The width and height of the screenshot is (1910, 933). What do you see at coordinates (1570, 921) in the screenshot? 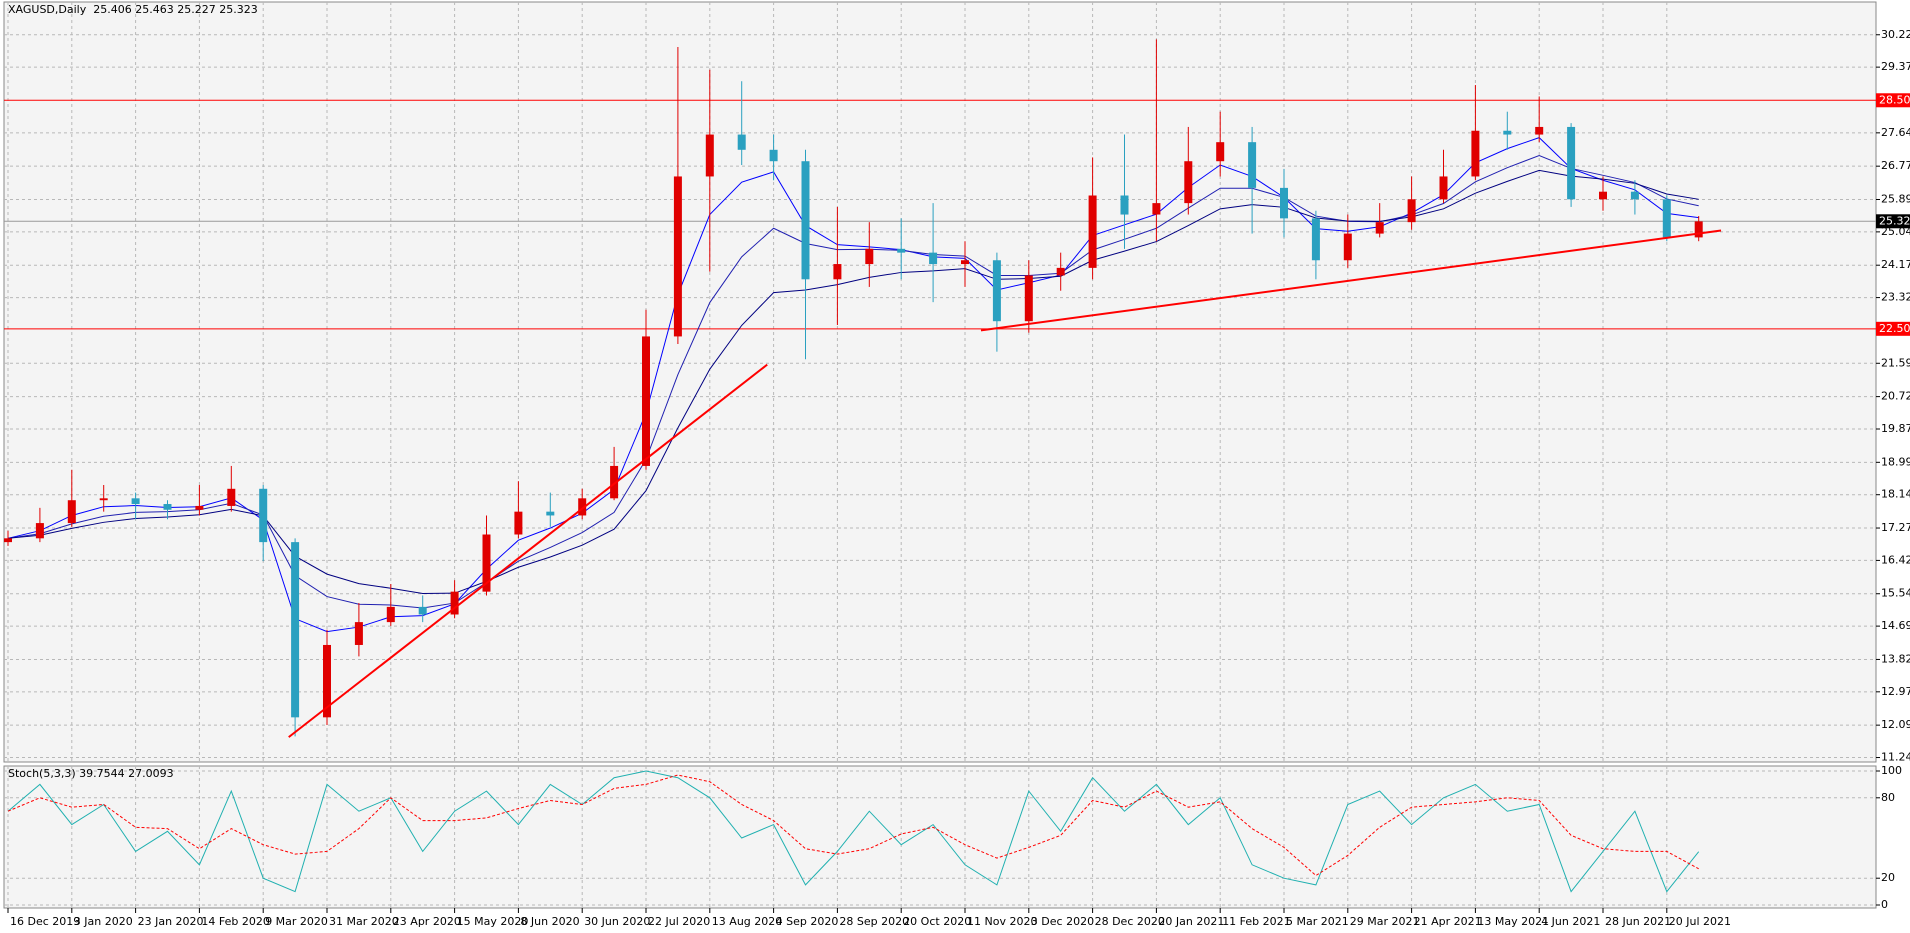
I see `x-tick-label: 4 Jun 2021` at bounding box center [1570, 921].